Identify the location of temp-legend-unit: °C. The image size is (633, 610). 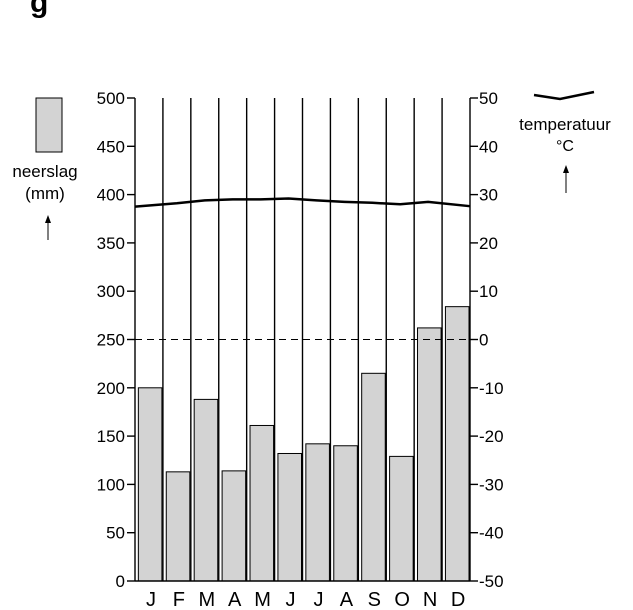
(565, 146).